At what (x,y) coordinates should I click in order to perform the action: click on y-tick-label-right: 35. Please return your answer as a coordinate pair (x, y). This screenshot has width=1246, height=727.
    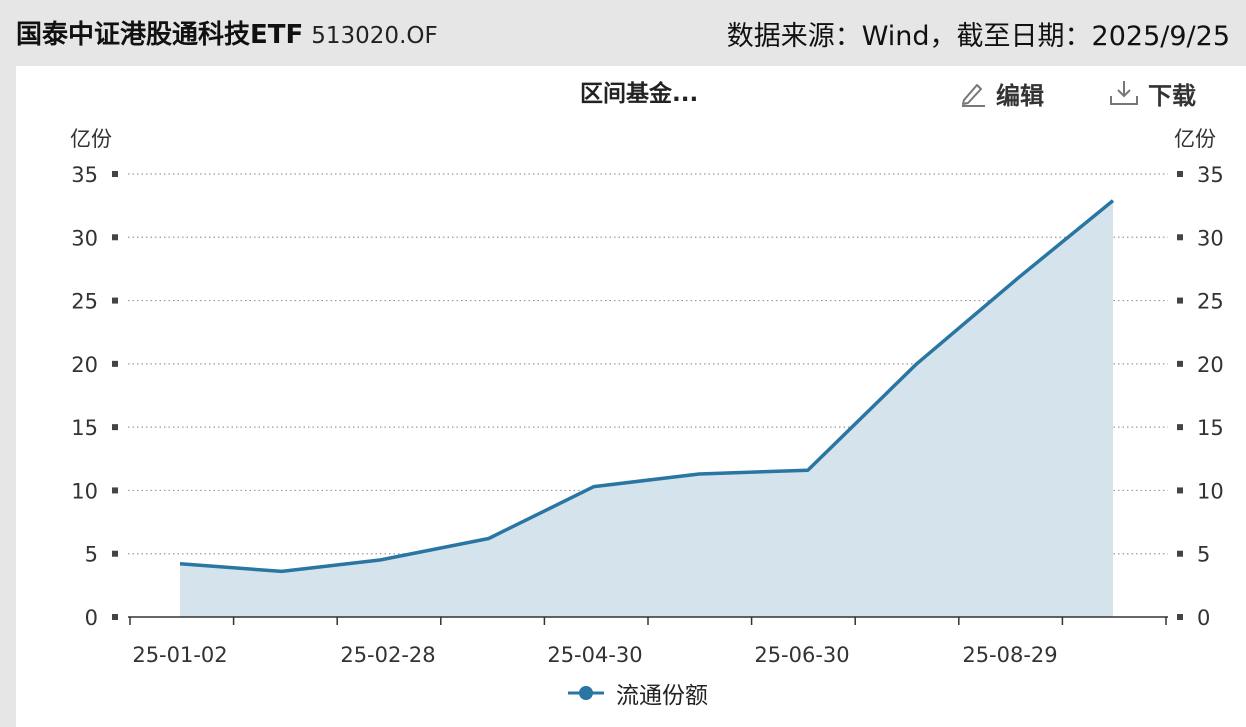
    Looking at the image, I should click on (1210, 175).